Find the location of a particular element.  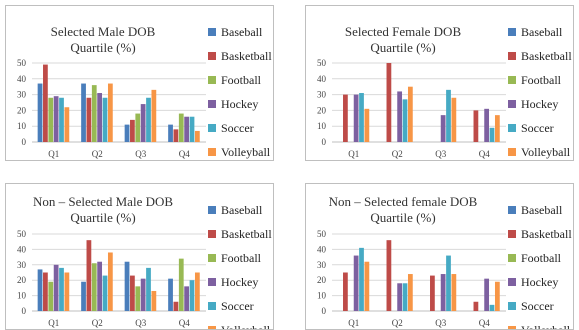

bar-football-q3 is located at coordinates (138, 127).